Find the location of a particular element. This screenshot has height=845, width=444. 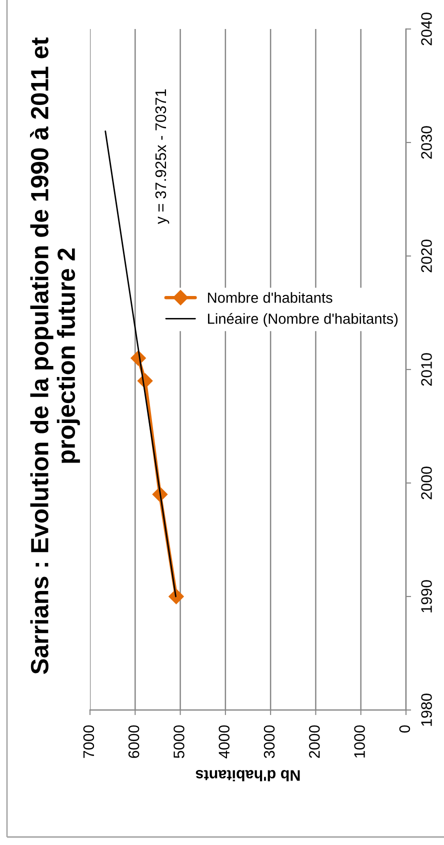

y-tick-label: 2030 is located at coordinates (426, 142).